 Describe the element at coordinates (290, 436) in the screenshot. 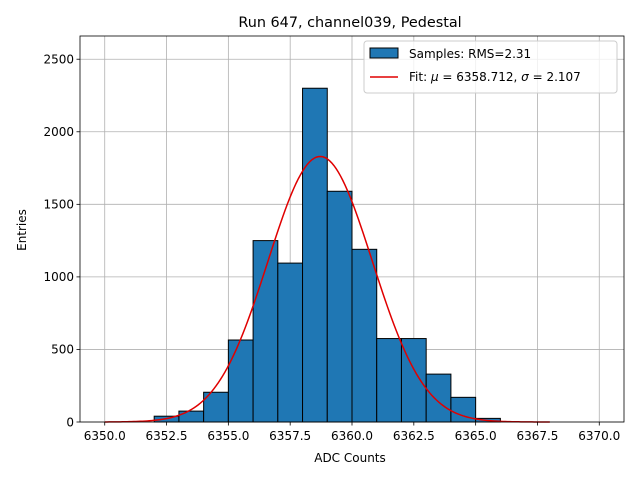

I see `x-tick-label: 6357.5` at that location.